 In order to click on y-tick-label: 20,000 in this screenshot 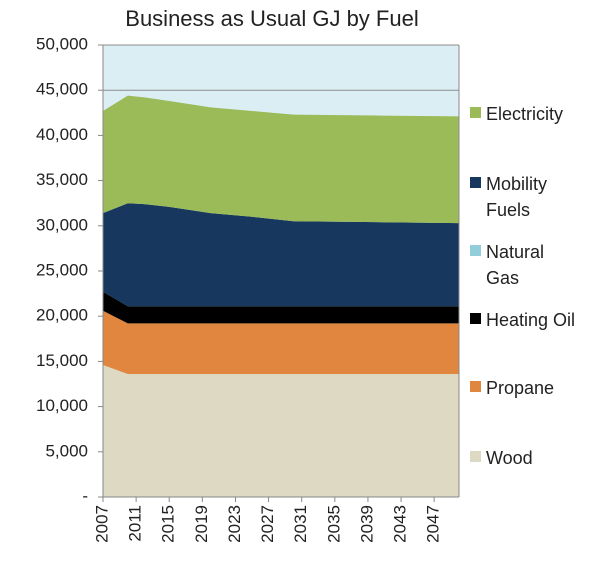, I will do `click(62, 315)`.